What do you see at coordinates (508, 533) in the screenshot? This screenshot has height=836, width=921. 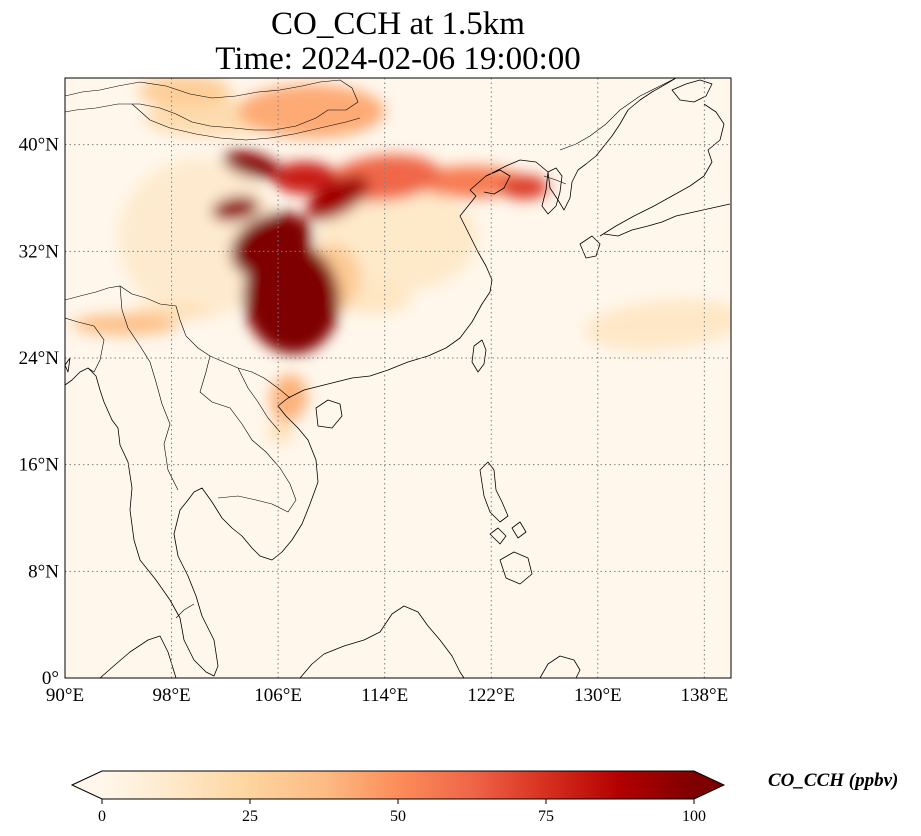 I see `coastline-visayas` at bounding box center [508, 533].